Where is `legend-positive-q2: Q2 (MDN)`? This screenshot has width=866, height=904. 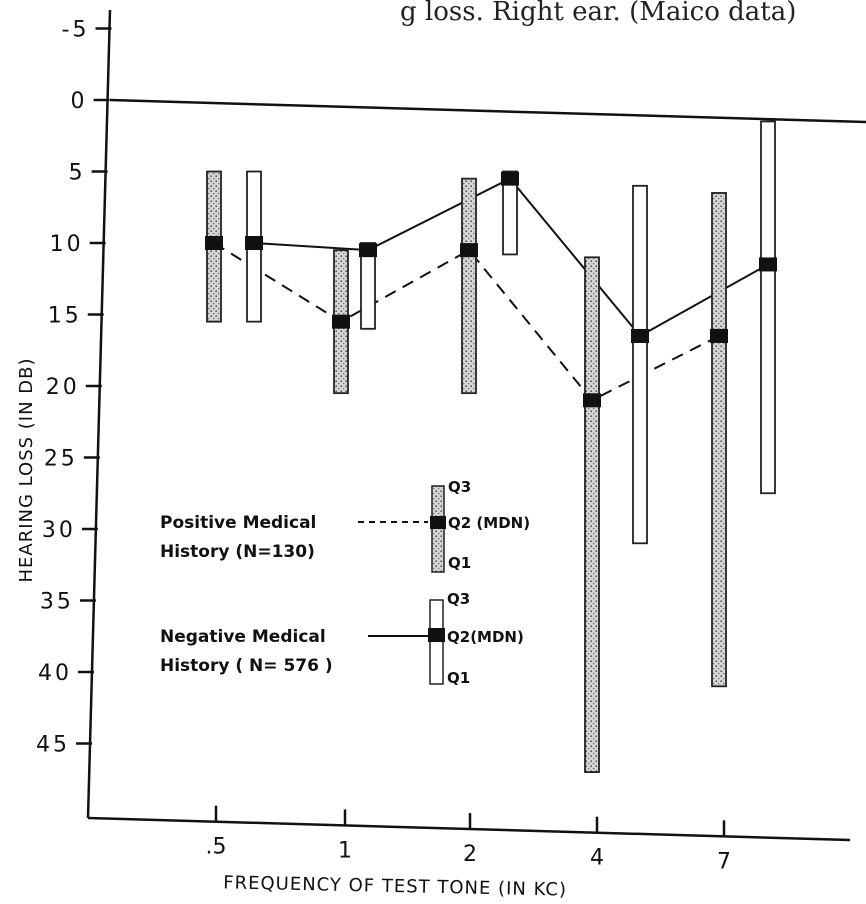 legend-positive-q2: Q2 (MDN) is located at coordinates (489, 523).